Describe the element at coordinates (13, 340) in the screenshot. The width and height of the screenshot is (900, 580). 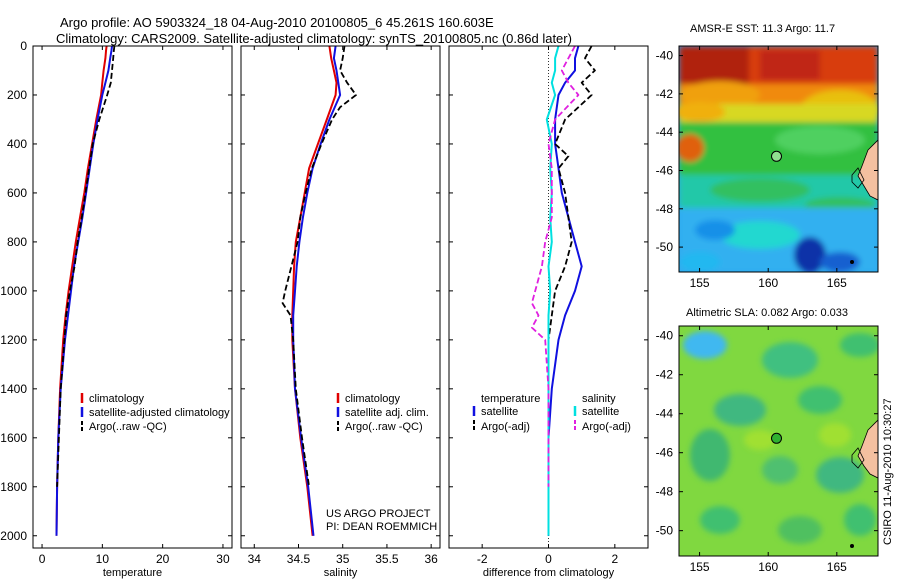
I see `y-tick-label: 1200` at that location.